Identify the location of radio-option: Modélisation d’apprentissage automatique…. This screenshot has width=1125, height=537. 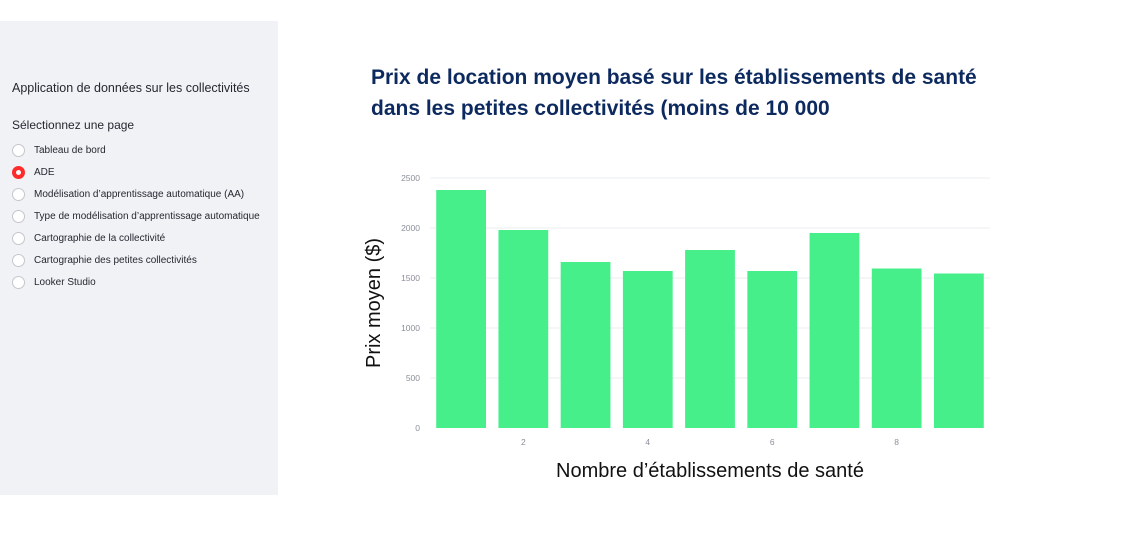
(136, 194).